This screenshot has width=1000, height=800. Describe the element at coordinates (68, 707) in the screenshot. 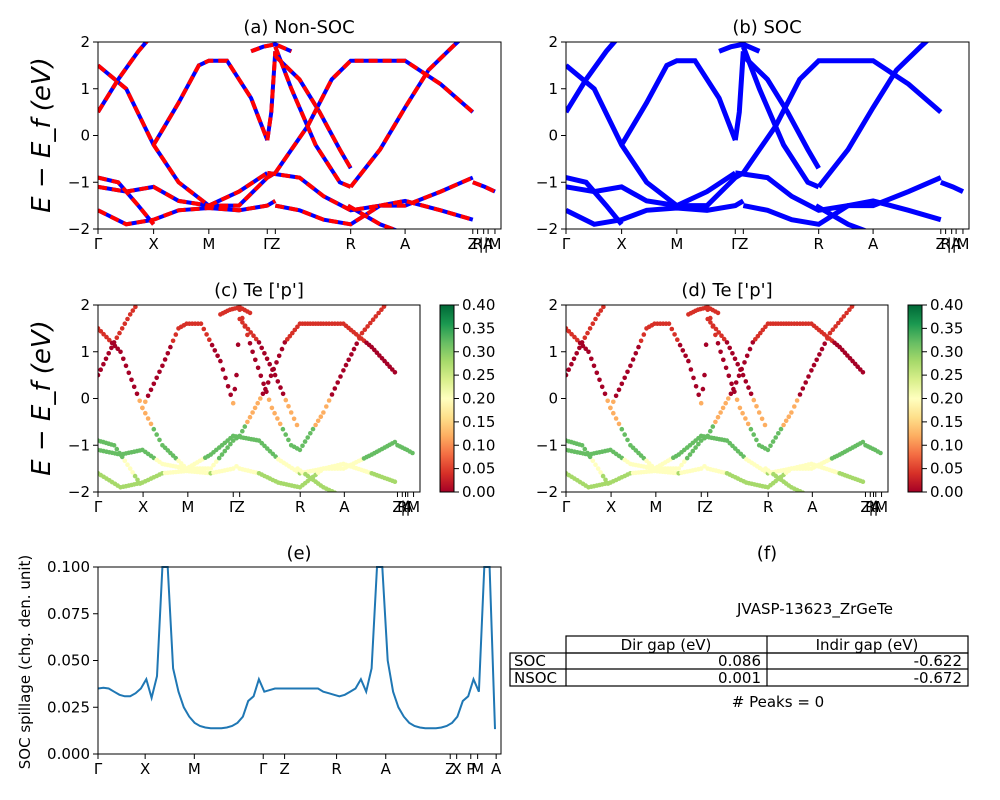

I see `y-tick-label: 0.025` at that location.